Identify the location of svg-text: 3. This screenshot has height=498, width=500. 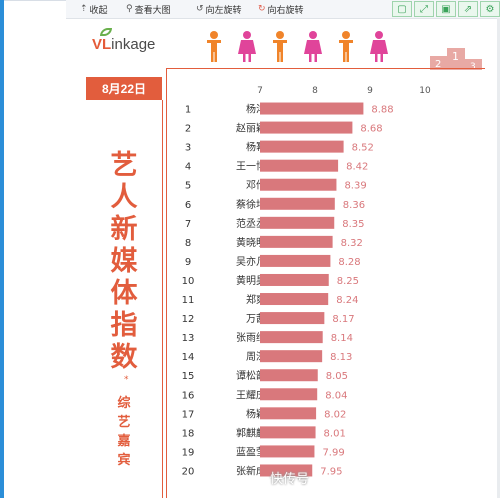
(473, 66).